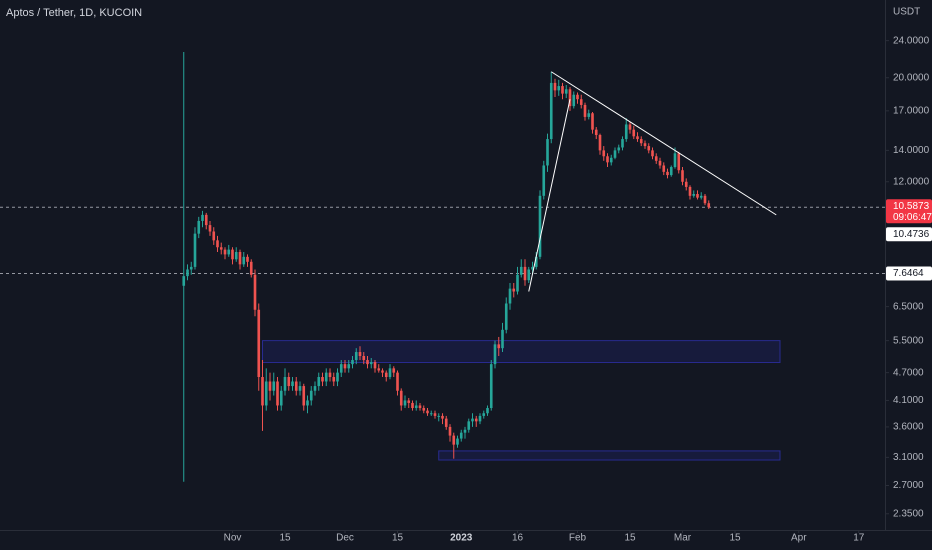 This screenshot has height=550, width=932. What do you see at coordinates (908, 306) in the screenshot?
I see `y-tick-label: 6.5000` at bounding box center [908, 306].